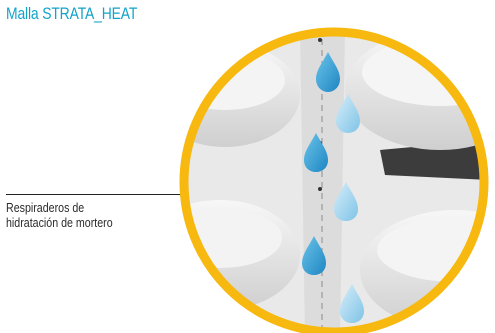 This screenshot has height=333, width=495. I want to click on callout-line-1: Respiraderos de, so click(45, 207).